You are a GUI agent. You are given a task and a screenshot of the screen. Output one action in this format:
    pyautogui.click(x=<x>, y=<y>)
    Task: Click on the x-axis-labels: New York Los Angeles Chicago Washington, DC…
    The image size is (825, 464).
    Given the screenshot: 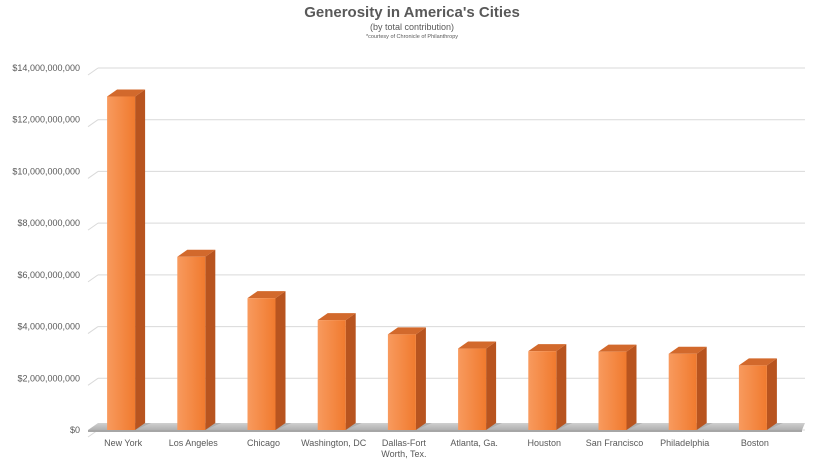 What is the action you would take?
    pyautogui.click(x=436, y=448)
    